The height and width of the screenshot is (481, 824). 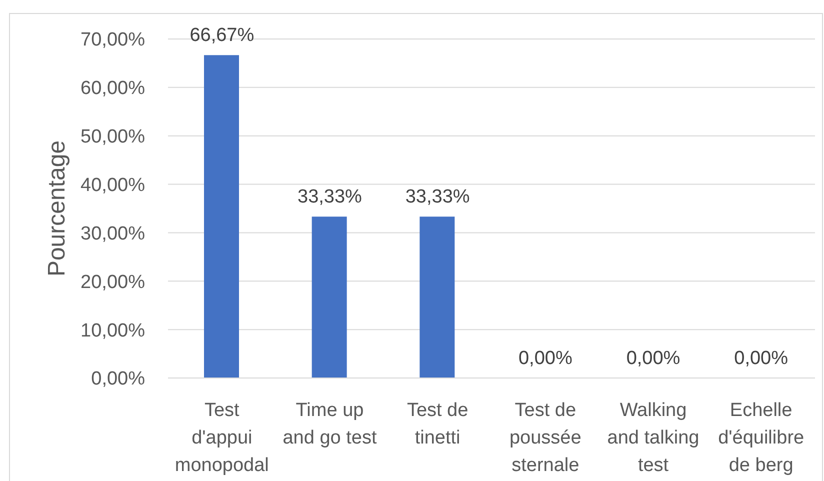 I want to click on y-tick-label: 10,00%, so click(x=113, y=331).